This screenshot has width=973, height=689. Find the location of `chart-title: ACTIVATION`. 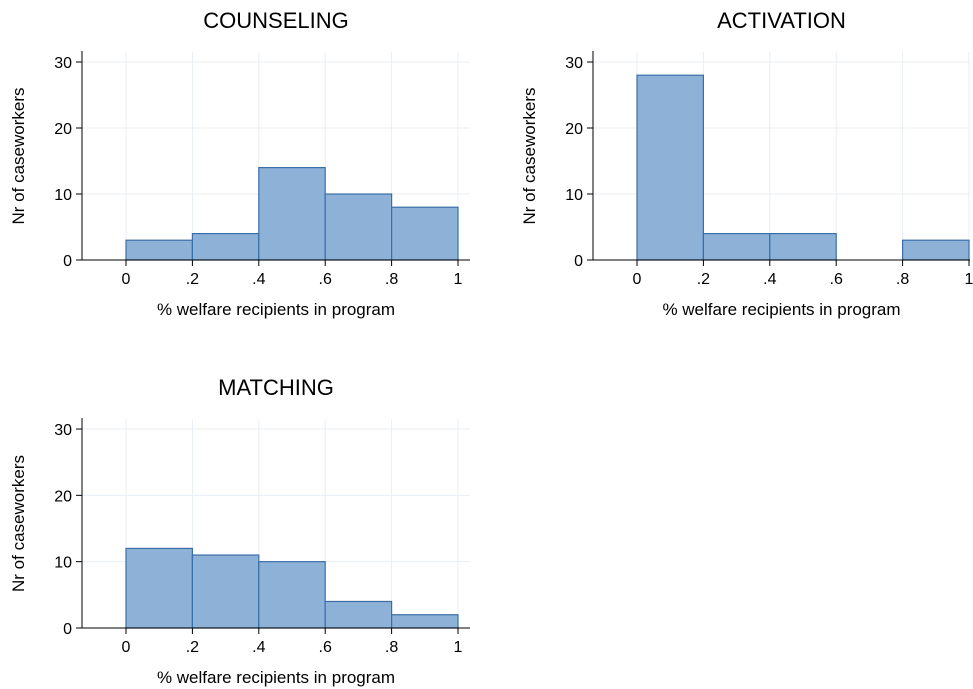

chart-title: ACTIVATION is located at coordinates (781, 20).